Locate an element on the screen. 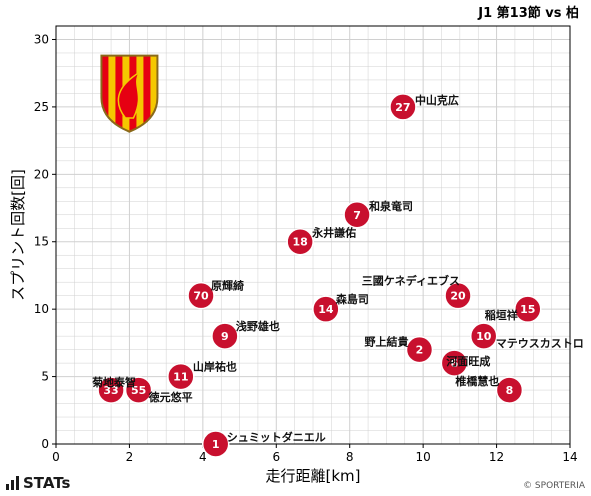  player-label: 永井謙佑 is located at coordinates (333, 233).